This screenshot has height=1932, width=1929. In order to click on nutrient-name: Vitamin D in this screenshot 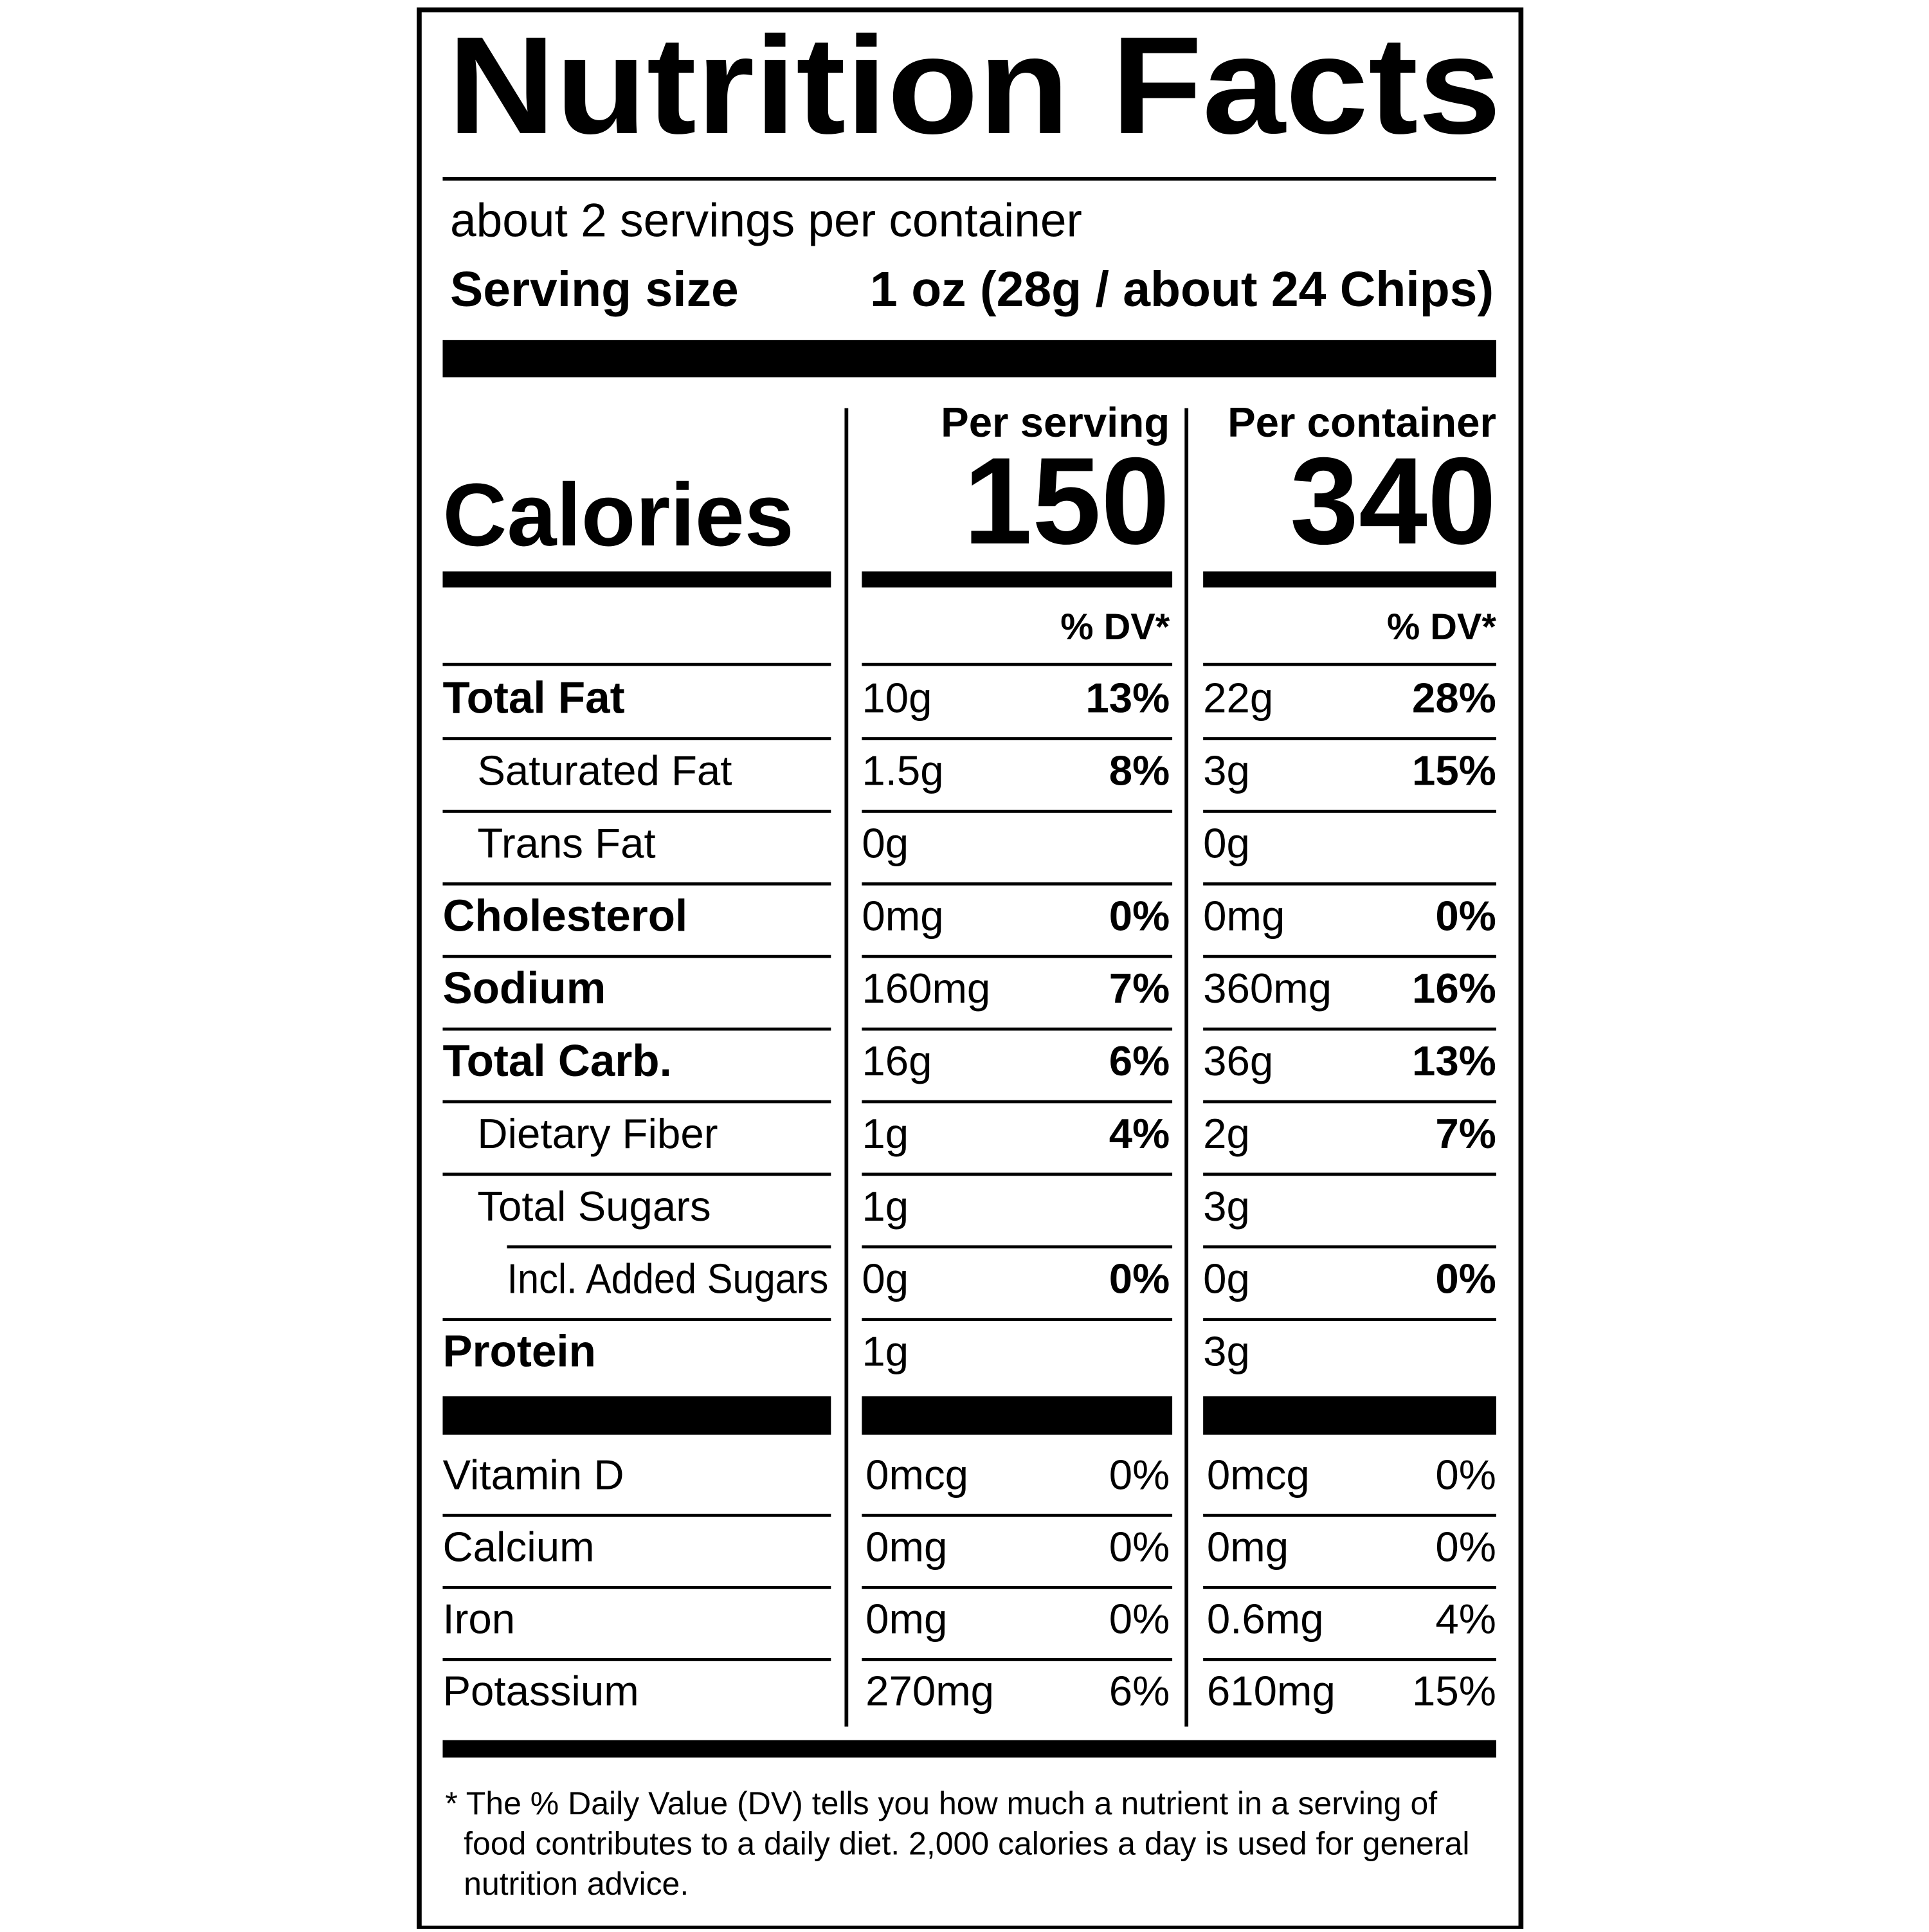, I will do `click(533, 1474)`.